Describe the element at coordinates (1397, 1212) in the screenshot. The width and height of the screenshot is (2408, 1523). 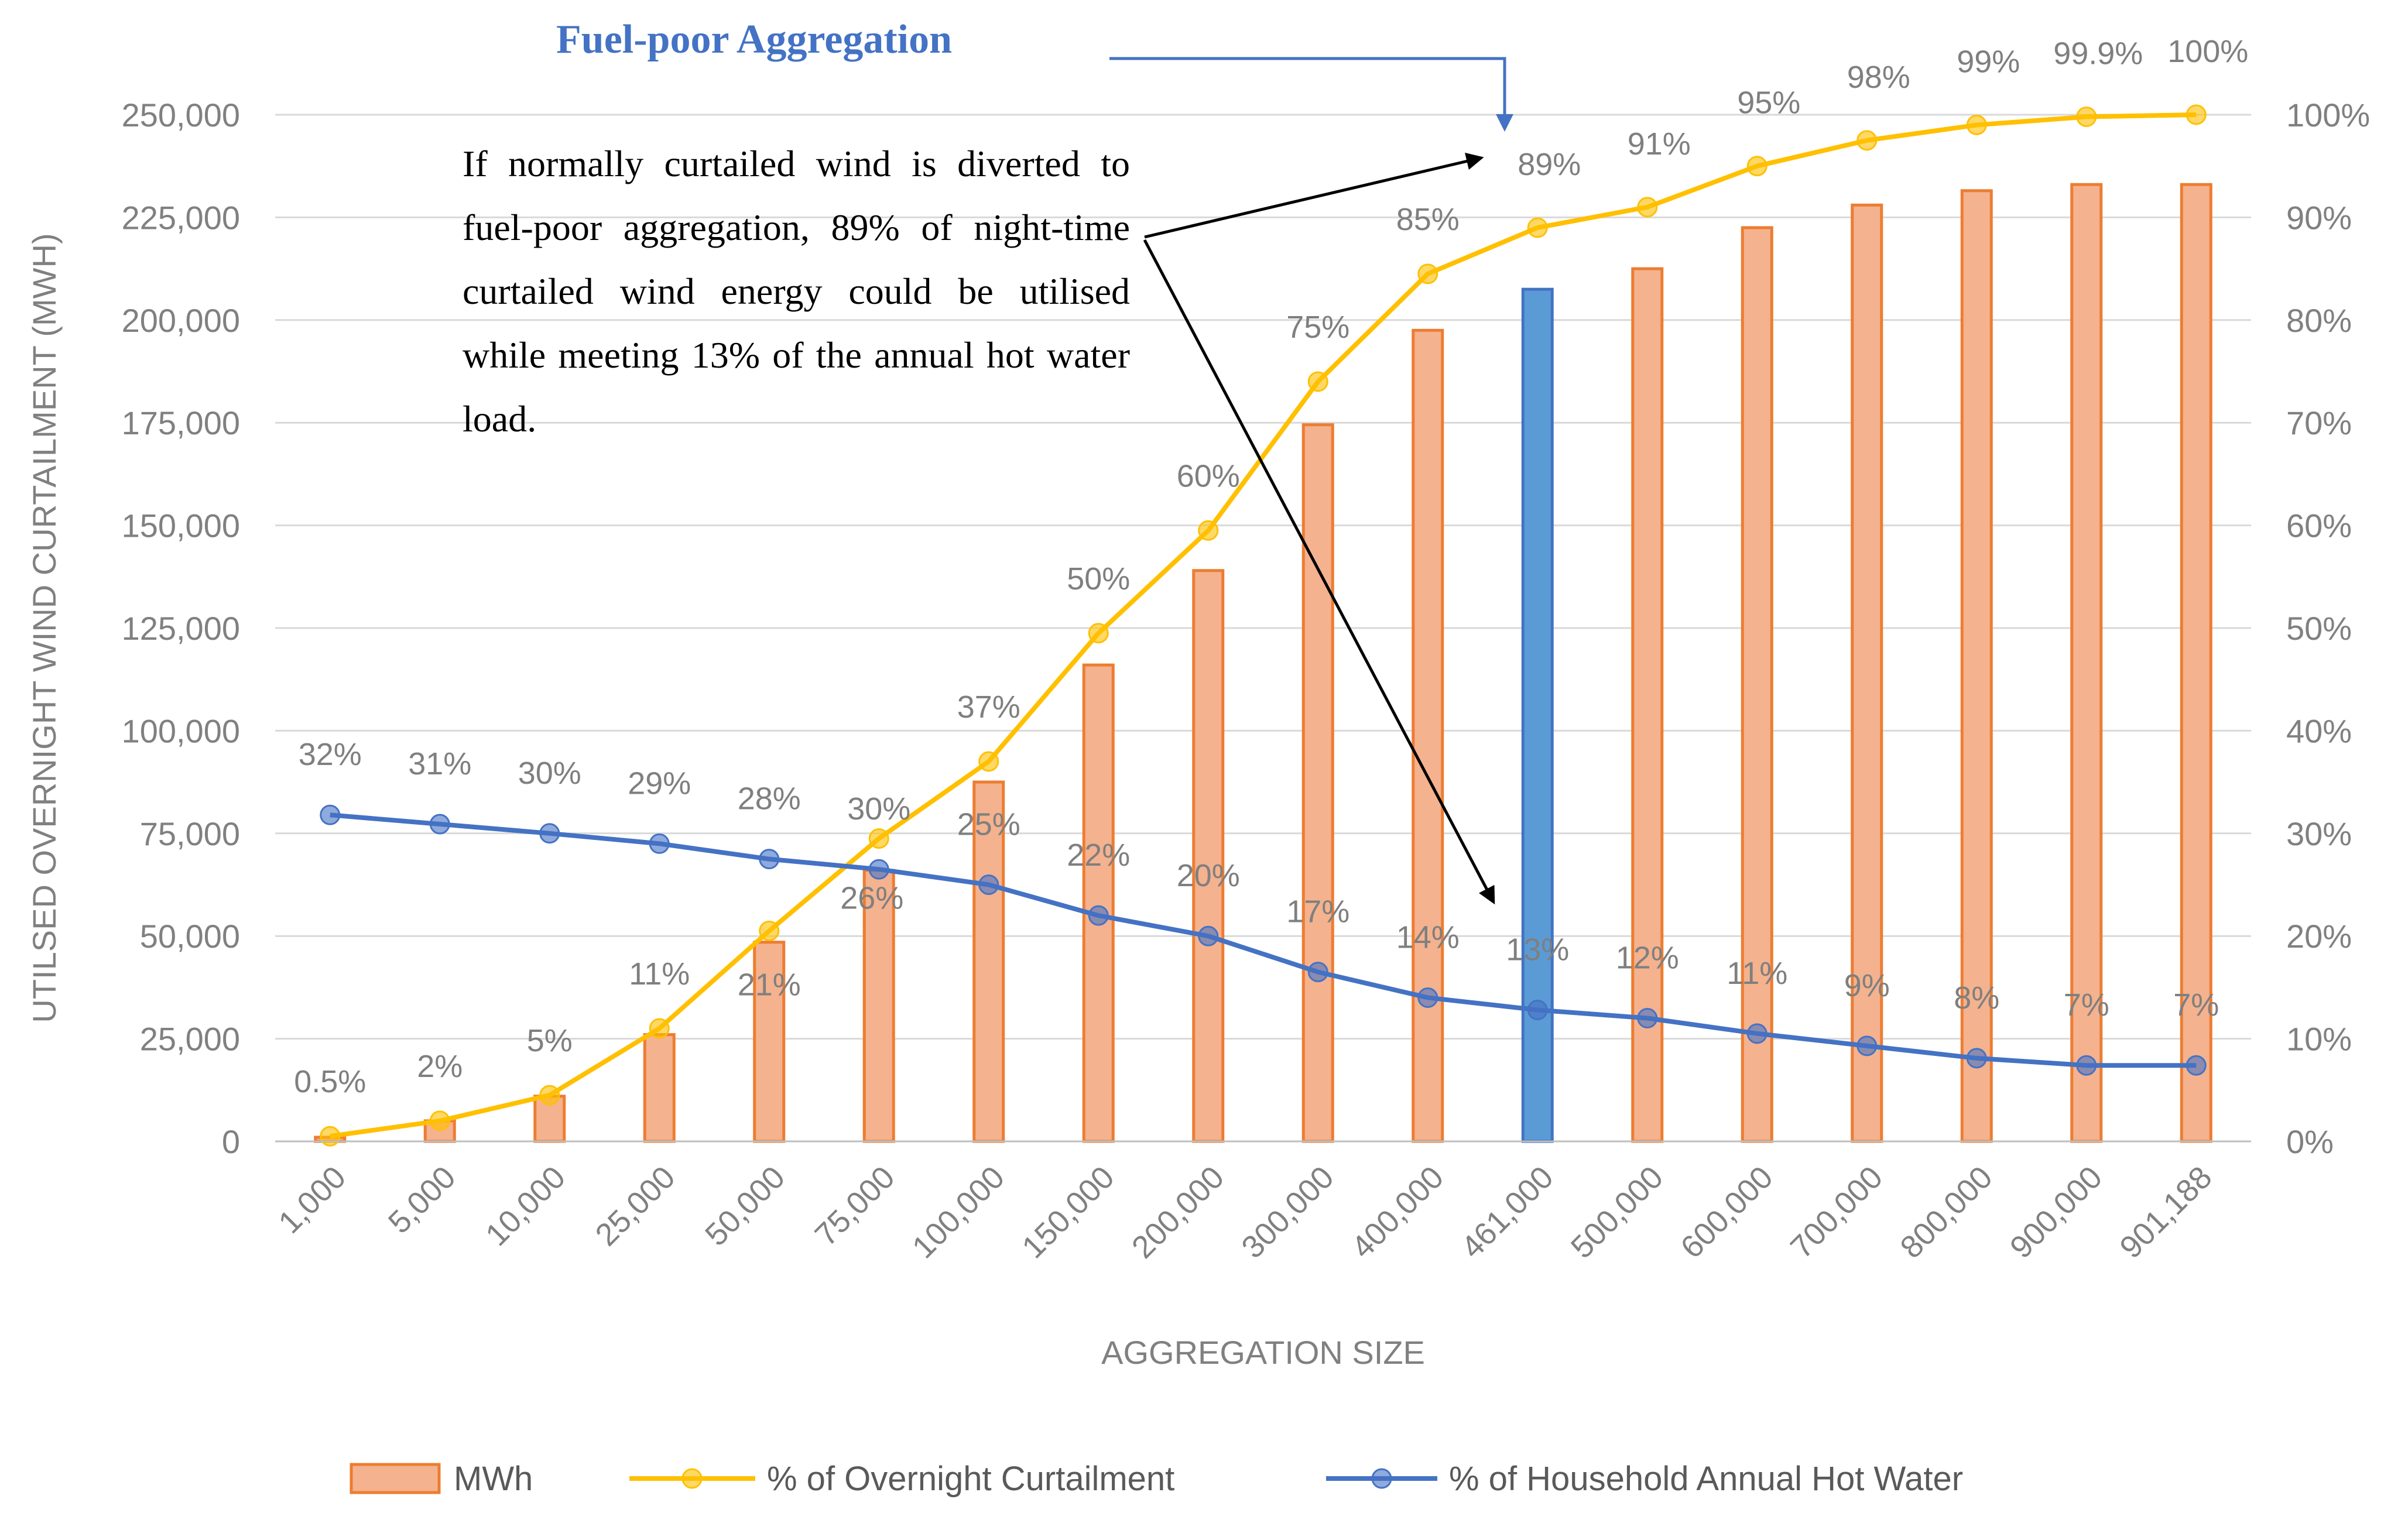
I see `x-tick-label: 400,000` at that location.